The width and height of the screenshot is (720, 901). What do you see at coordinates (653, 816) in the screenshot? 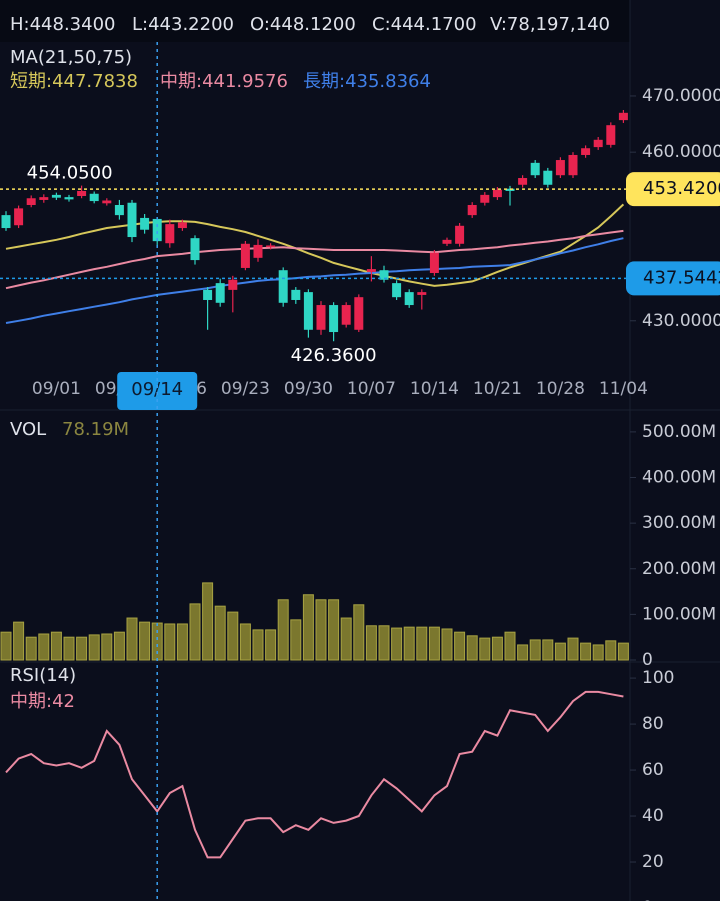
I see `y-tick-label: 40` at bounding box center [653, 816].